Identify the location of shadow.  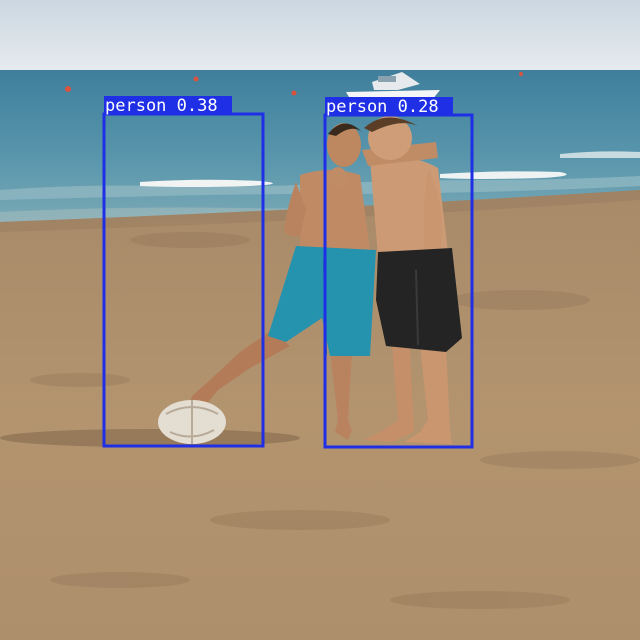
(150, 438).